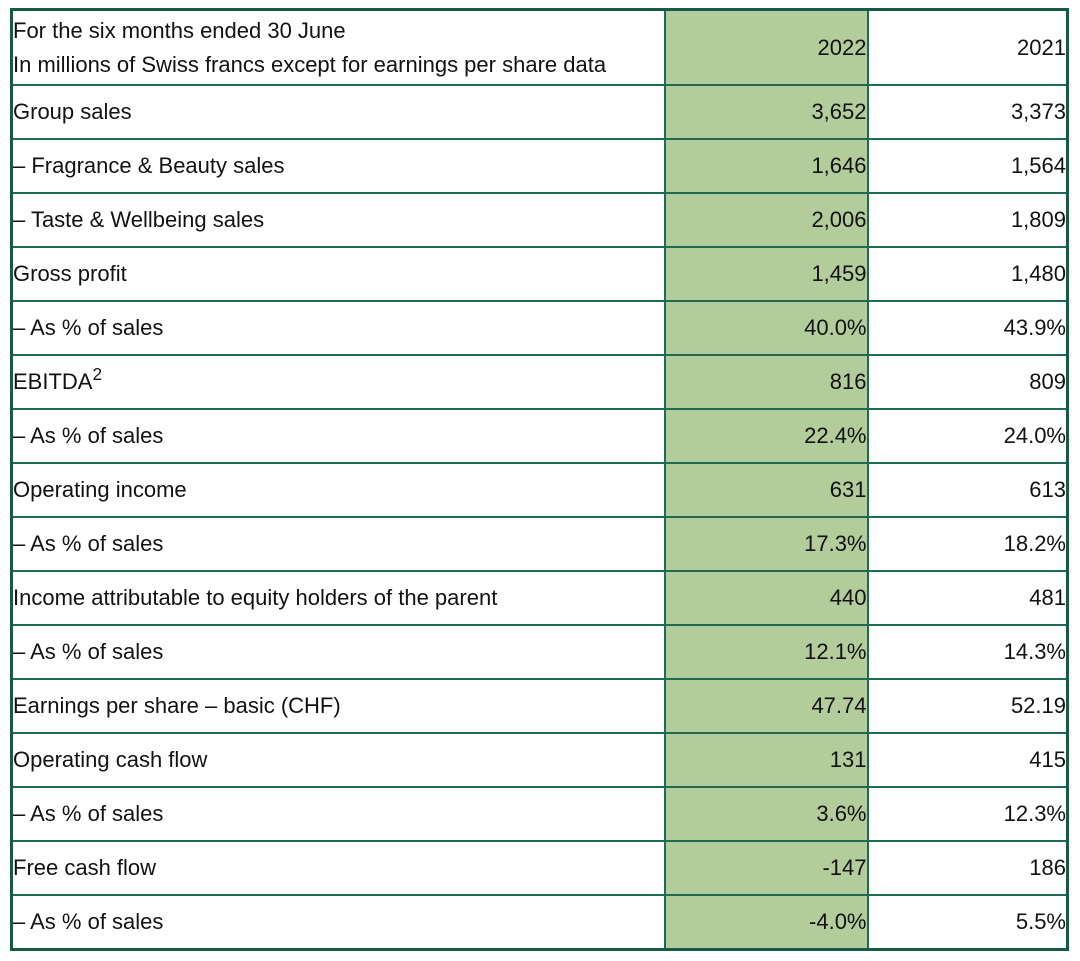 Image resolution: width=1080 pixels, height=961 pixels. What do you see at coordinates (967, 598) in the screenshot?
I see `value-2021: 481` at bounding box center [967, 598].